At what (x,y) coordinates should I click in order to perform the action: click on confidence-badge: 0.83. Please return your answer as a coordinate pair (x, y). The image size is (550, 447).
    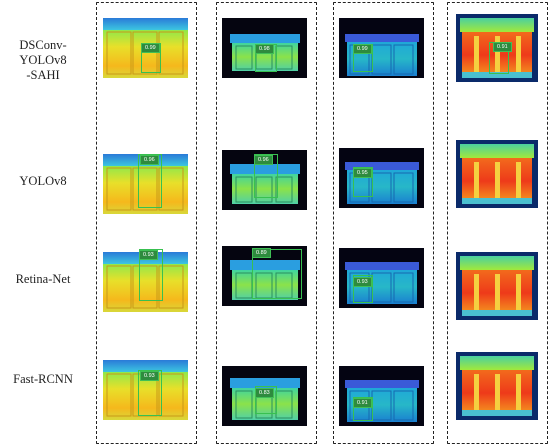
    Looking at the image, I should click on (264, 393).